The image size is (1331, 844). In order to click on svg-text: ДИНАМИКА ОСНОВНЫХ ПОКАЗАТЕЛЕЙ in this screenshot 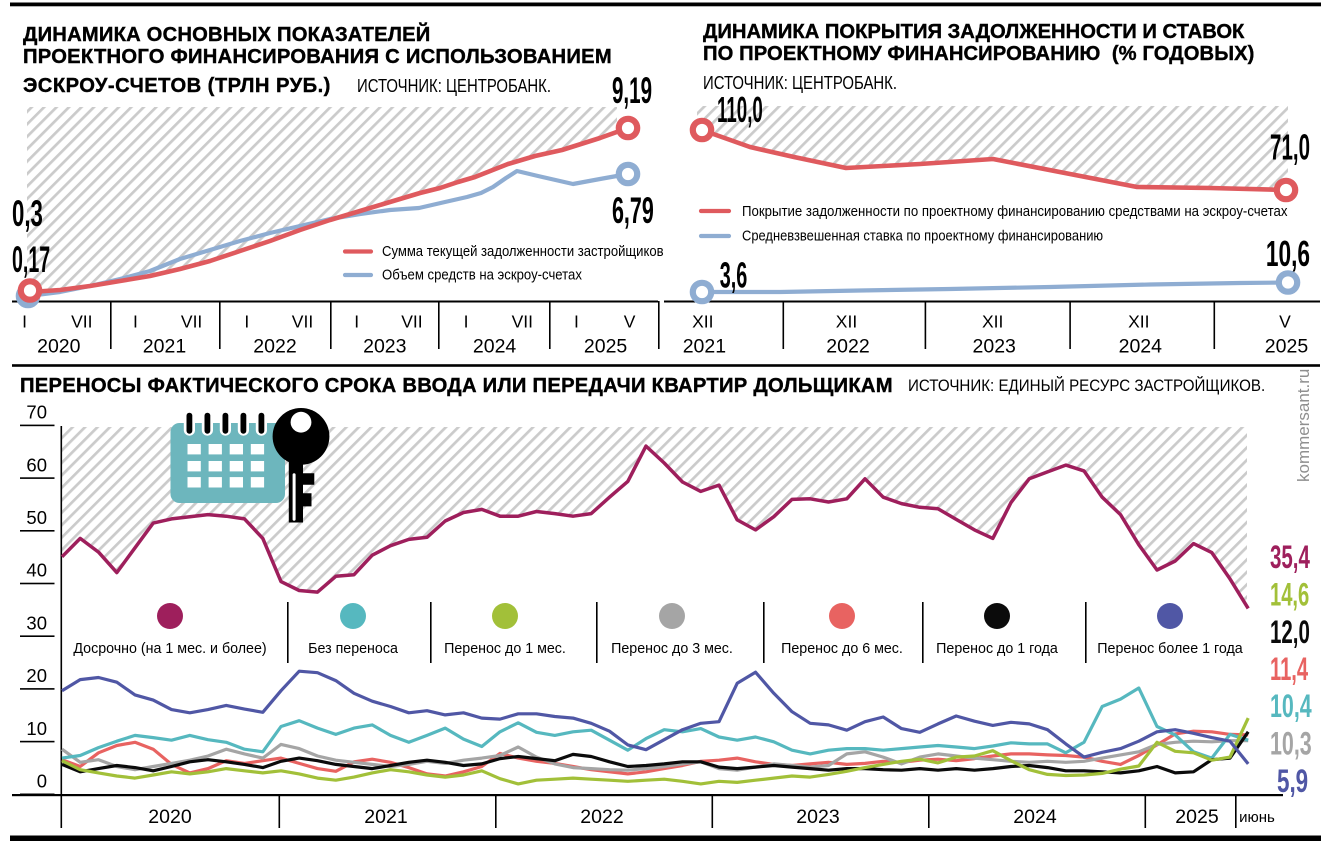, I will do `click(227, 34)`.